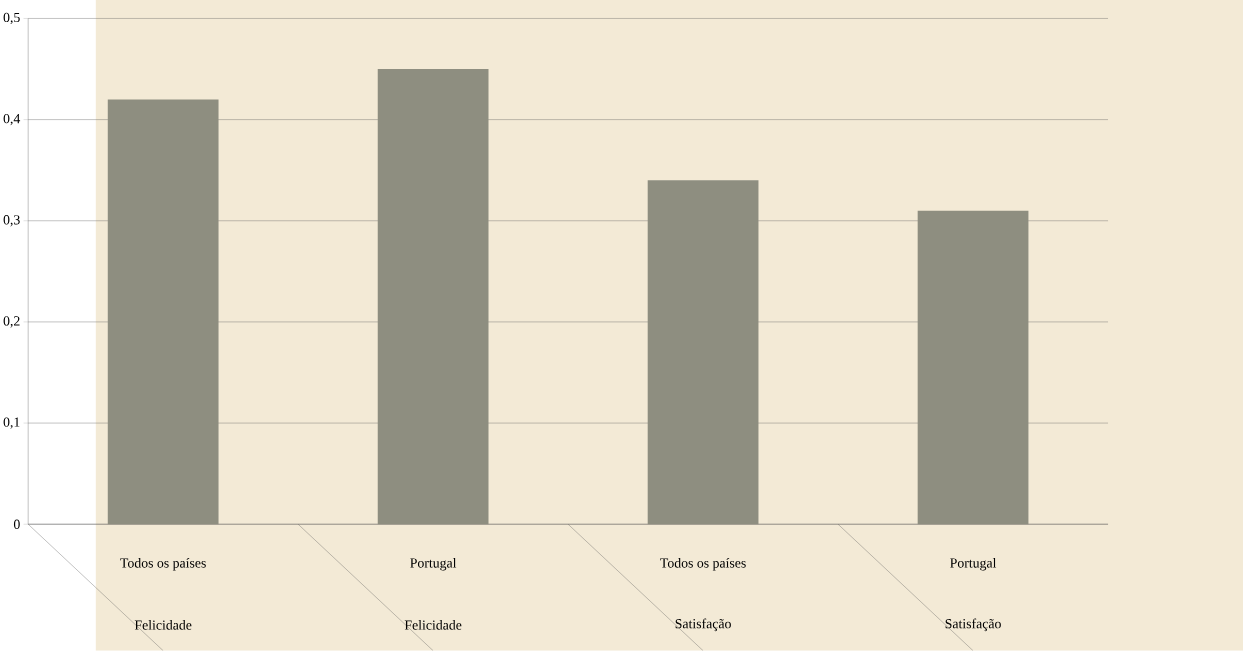 This screenshot has width=1243, height=651. I want to click on y-tick-label: 0, so click(16, 524).